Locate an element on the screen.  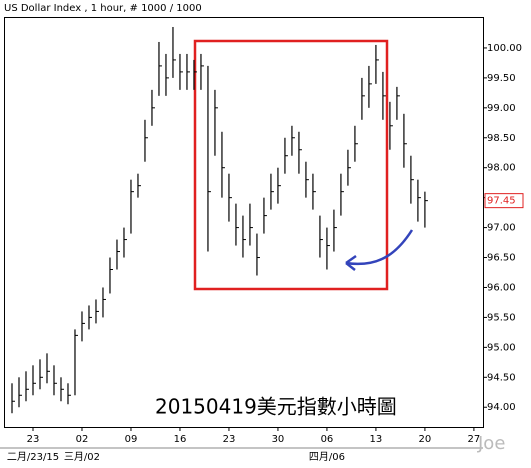
y-tick-label: 98.00 is located at coordinates (501, 168).